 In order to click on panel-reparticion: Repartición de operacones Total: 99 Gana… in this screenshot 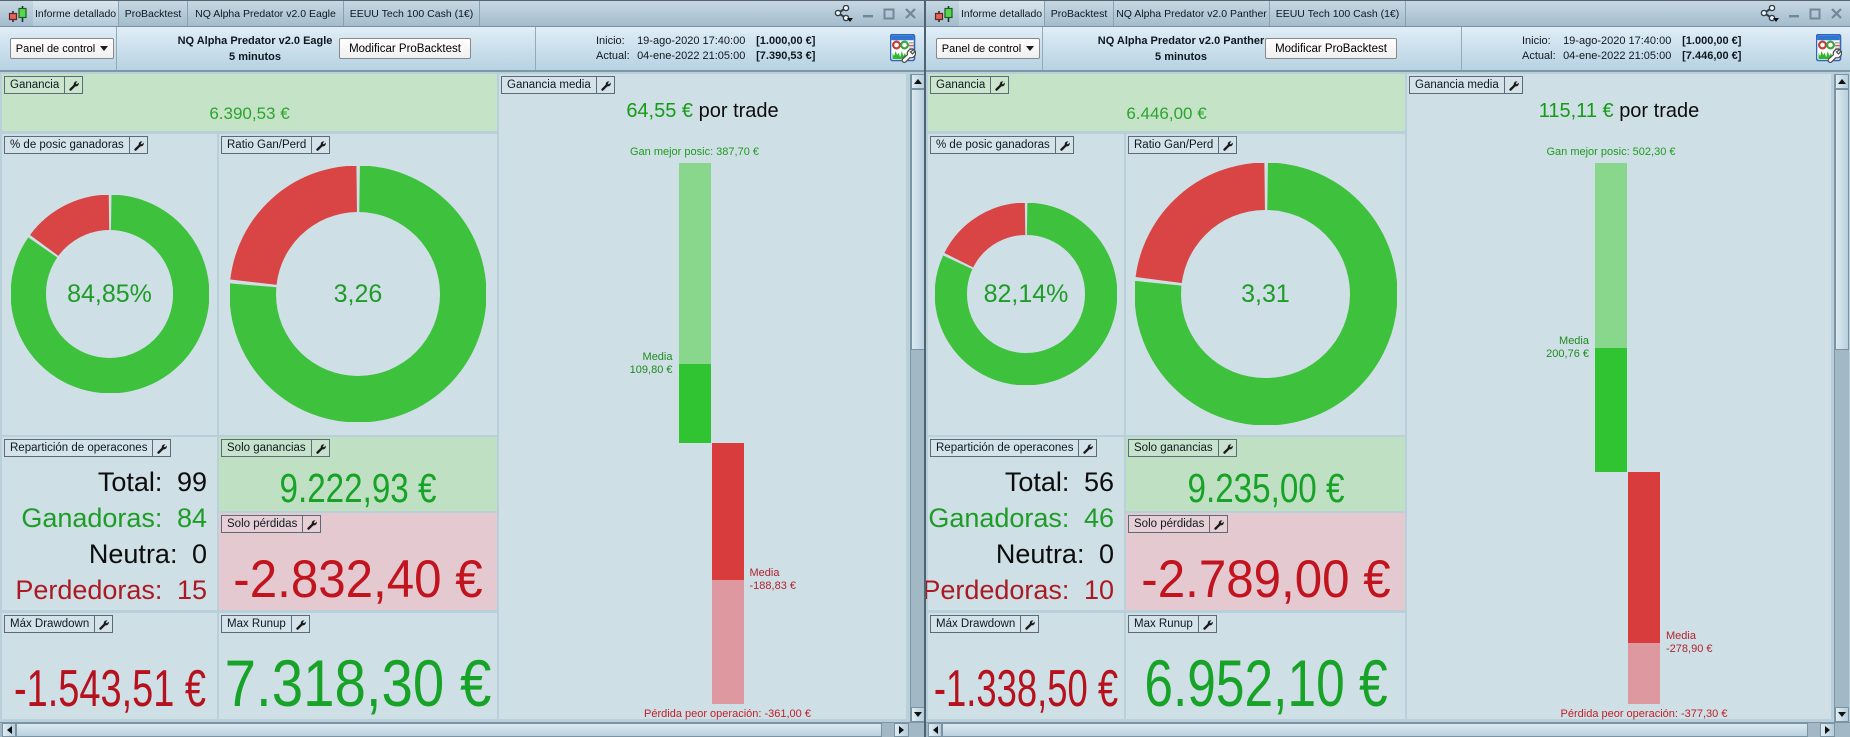, I will do `click(109, 523)`.